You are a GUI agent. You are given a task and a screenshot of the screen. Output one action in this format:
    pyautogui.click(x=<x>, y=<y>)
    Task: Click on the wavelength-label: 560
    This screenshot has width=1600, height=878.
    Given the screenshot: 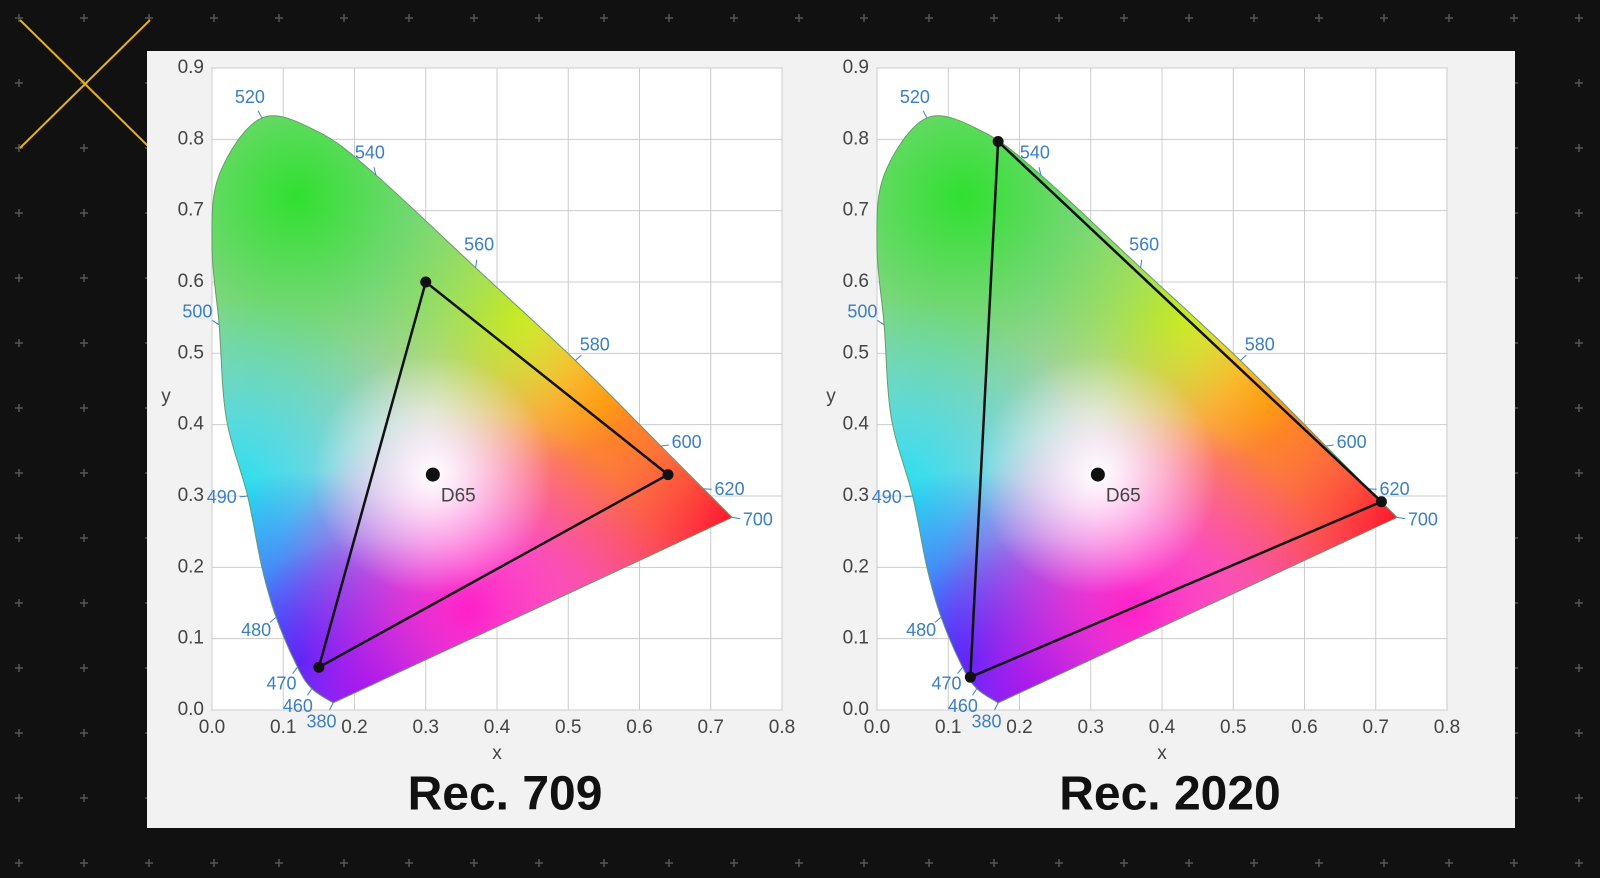 What is the action you would take?
    pyautogui.click(x=1144, y=245)
    